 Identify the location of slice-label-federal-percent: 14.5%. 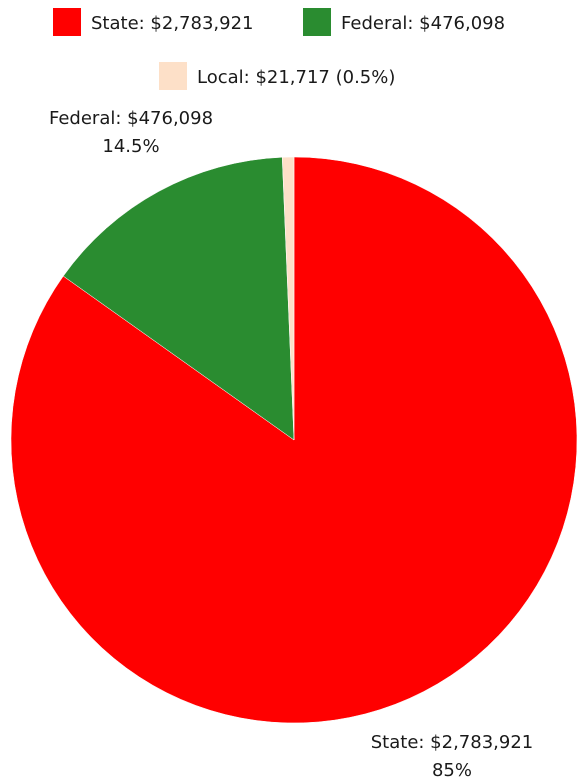
(130, 146).